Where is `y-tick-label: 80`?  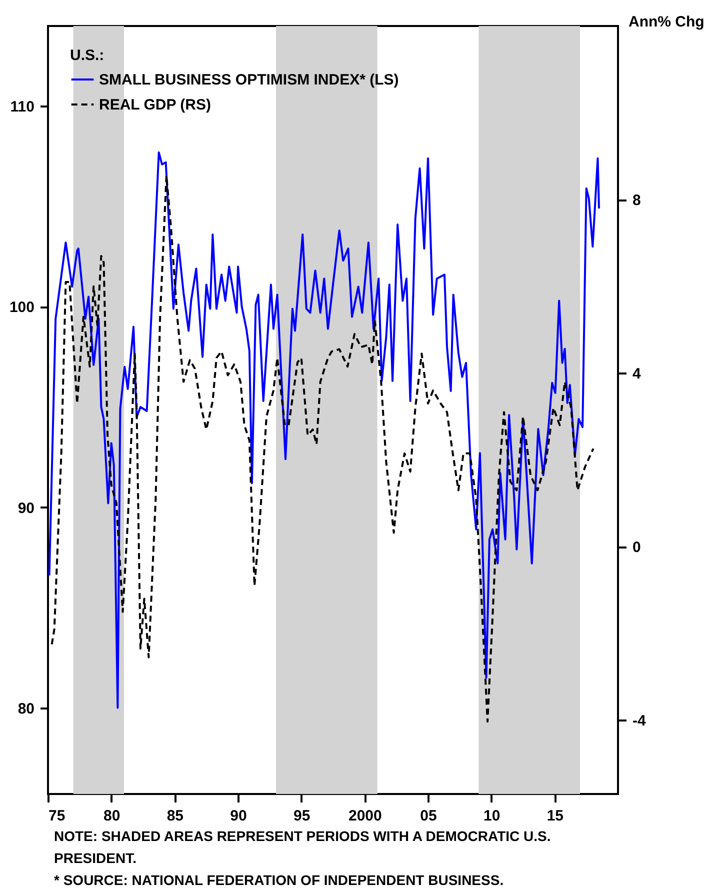
y-tick-label: 80 is located at coordinates (26, 709).